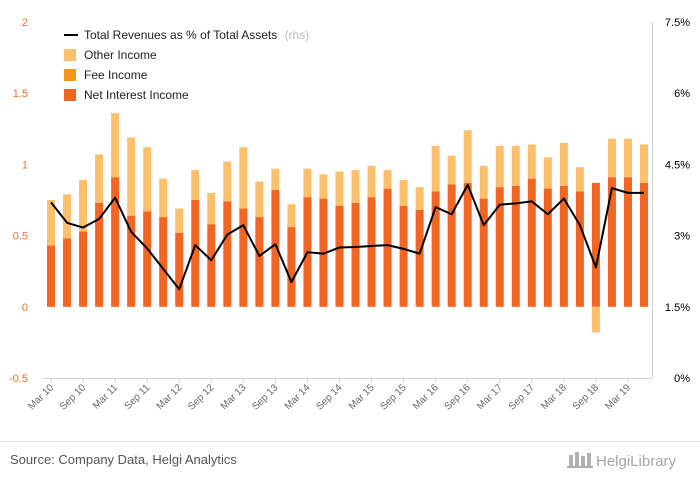 The width and height of the screenshot is (700, 483). What do you see at coordinates (20, 94) in the screenshot?
I see `left-axis-tick-label: 1.5` at bounding box center [20, 94].